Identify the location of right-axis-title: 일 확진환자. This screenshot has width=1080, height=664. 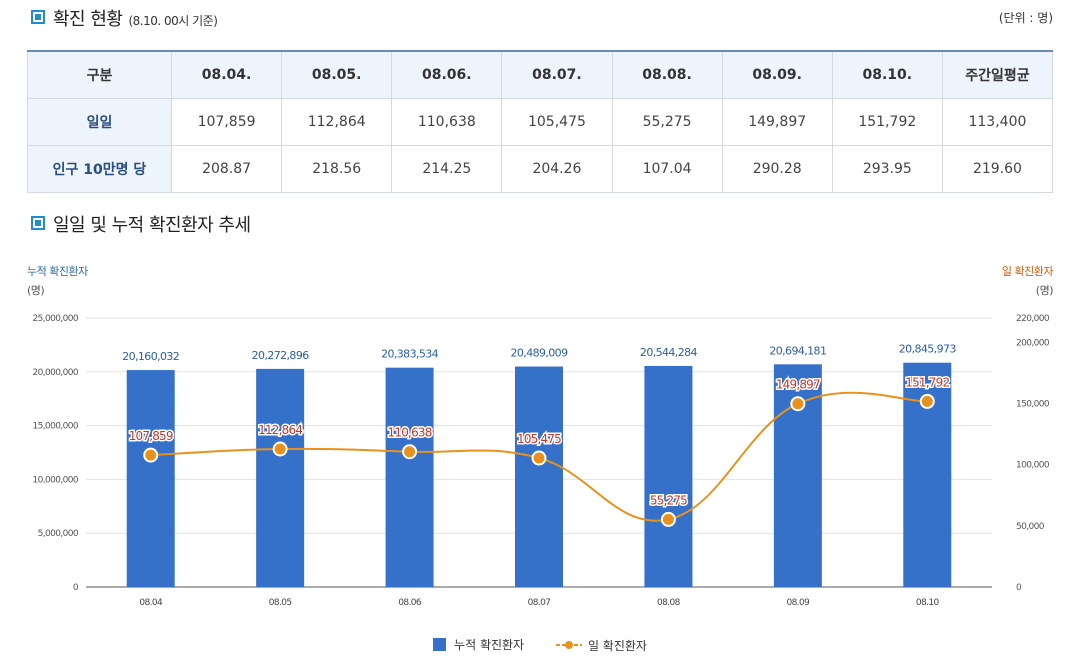
(1027, 271).